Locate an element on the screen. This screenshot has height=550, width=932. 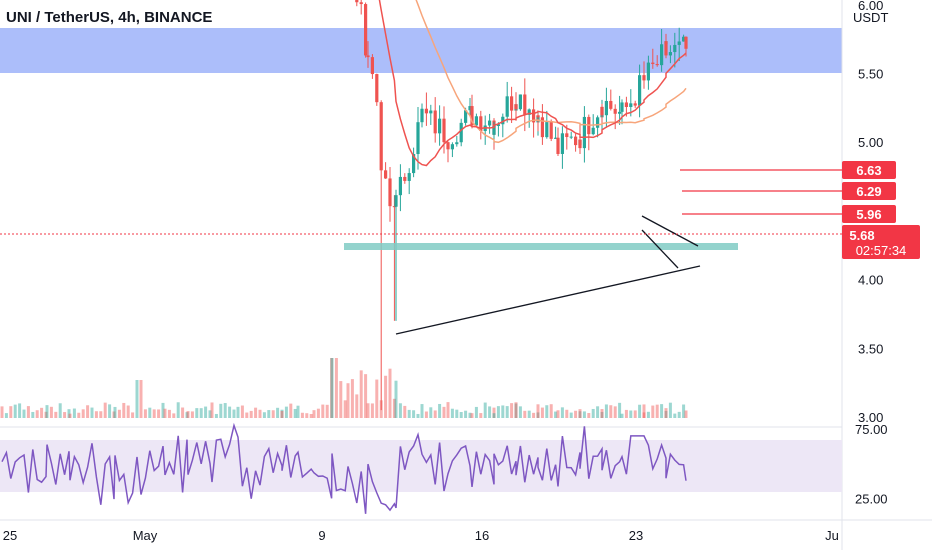
rsi-line is located at coordinates (344, 468).